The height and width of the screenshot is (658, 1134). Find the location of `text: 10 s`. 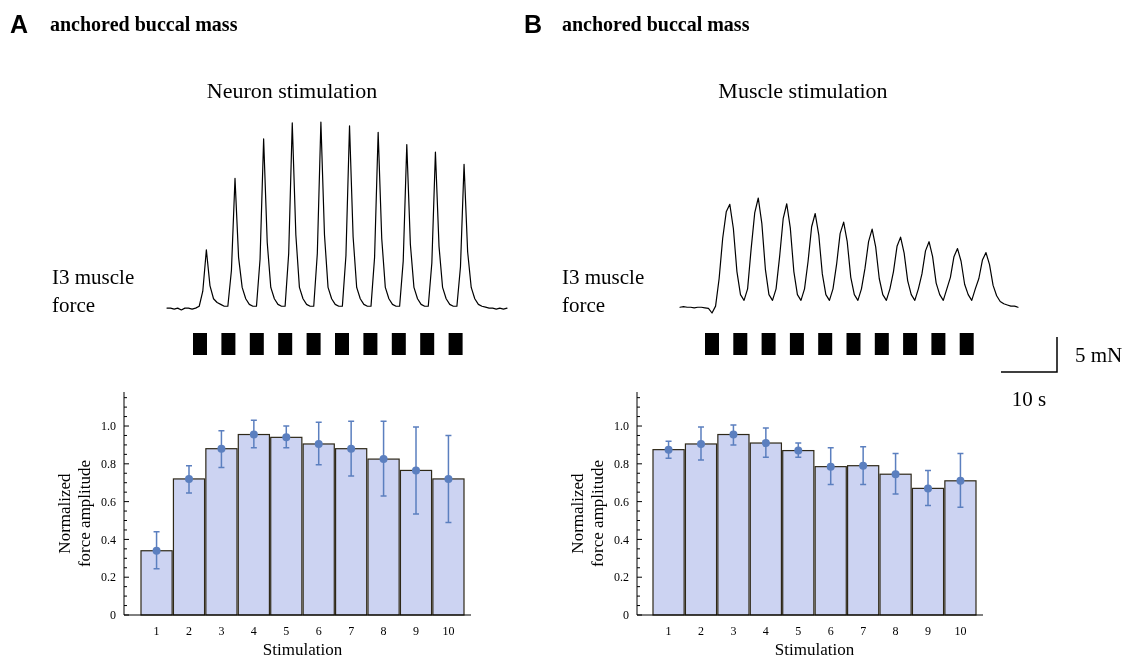

text: 10 s is located at coordinates (1029, 399).